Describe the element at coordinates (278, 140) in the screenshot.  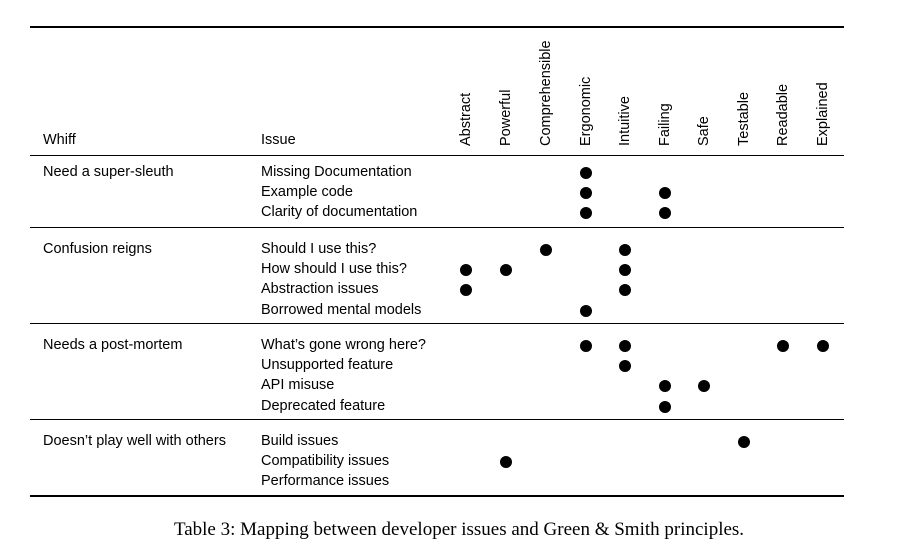
I see `issue-column-header: Issue` at that location.